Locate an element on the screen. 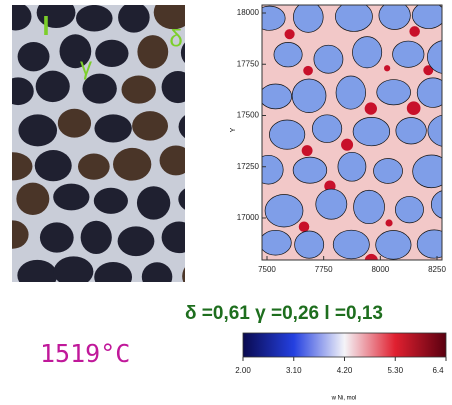 This screenshot has width=452, height=405. y-tick-label: 17250 is located at coordinates (248, 166).